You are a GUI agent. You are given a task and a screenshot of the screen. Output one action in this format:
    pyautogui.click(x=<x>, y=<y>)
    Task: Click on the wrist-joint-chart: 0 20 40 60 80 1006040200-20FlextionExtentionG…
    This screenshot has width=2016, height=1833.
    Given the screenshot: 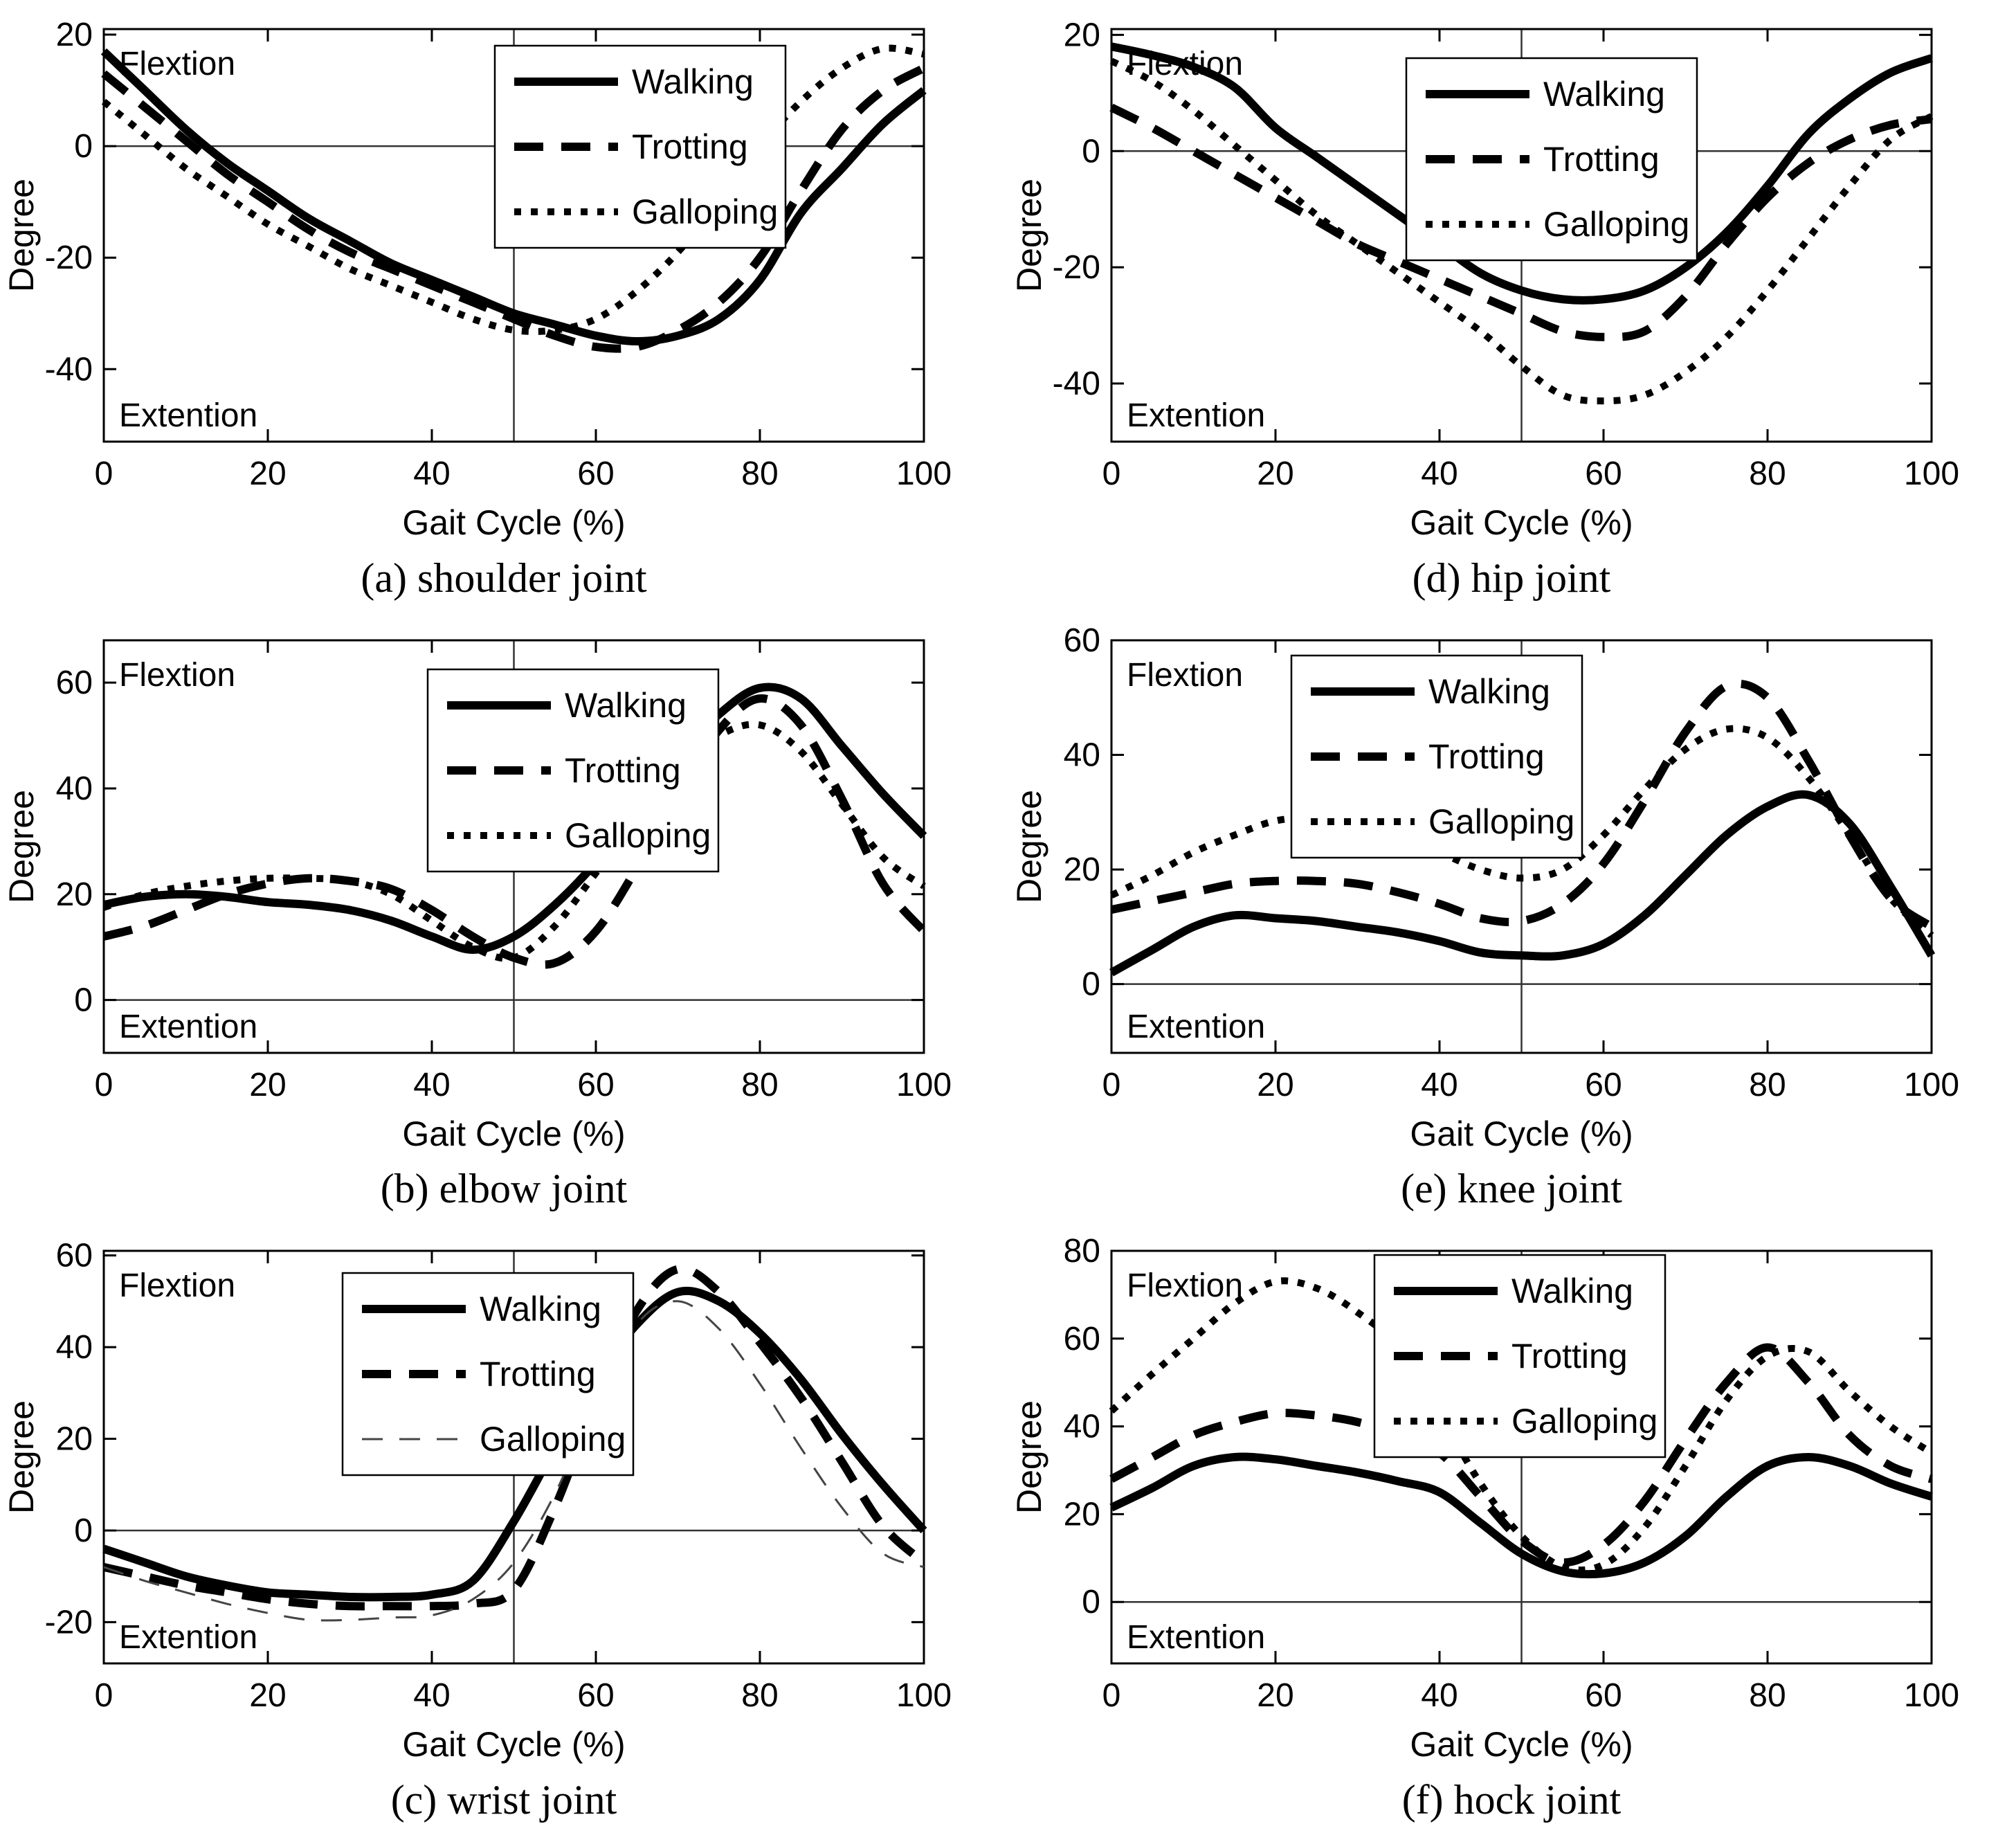 What is the action you would take?
    pyautogui.click(x=477, y=1501)
    